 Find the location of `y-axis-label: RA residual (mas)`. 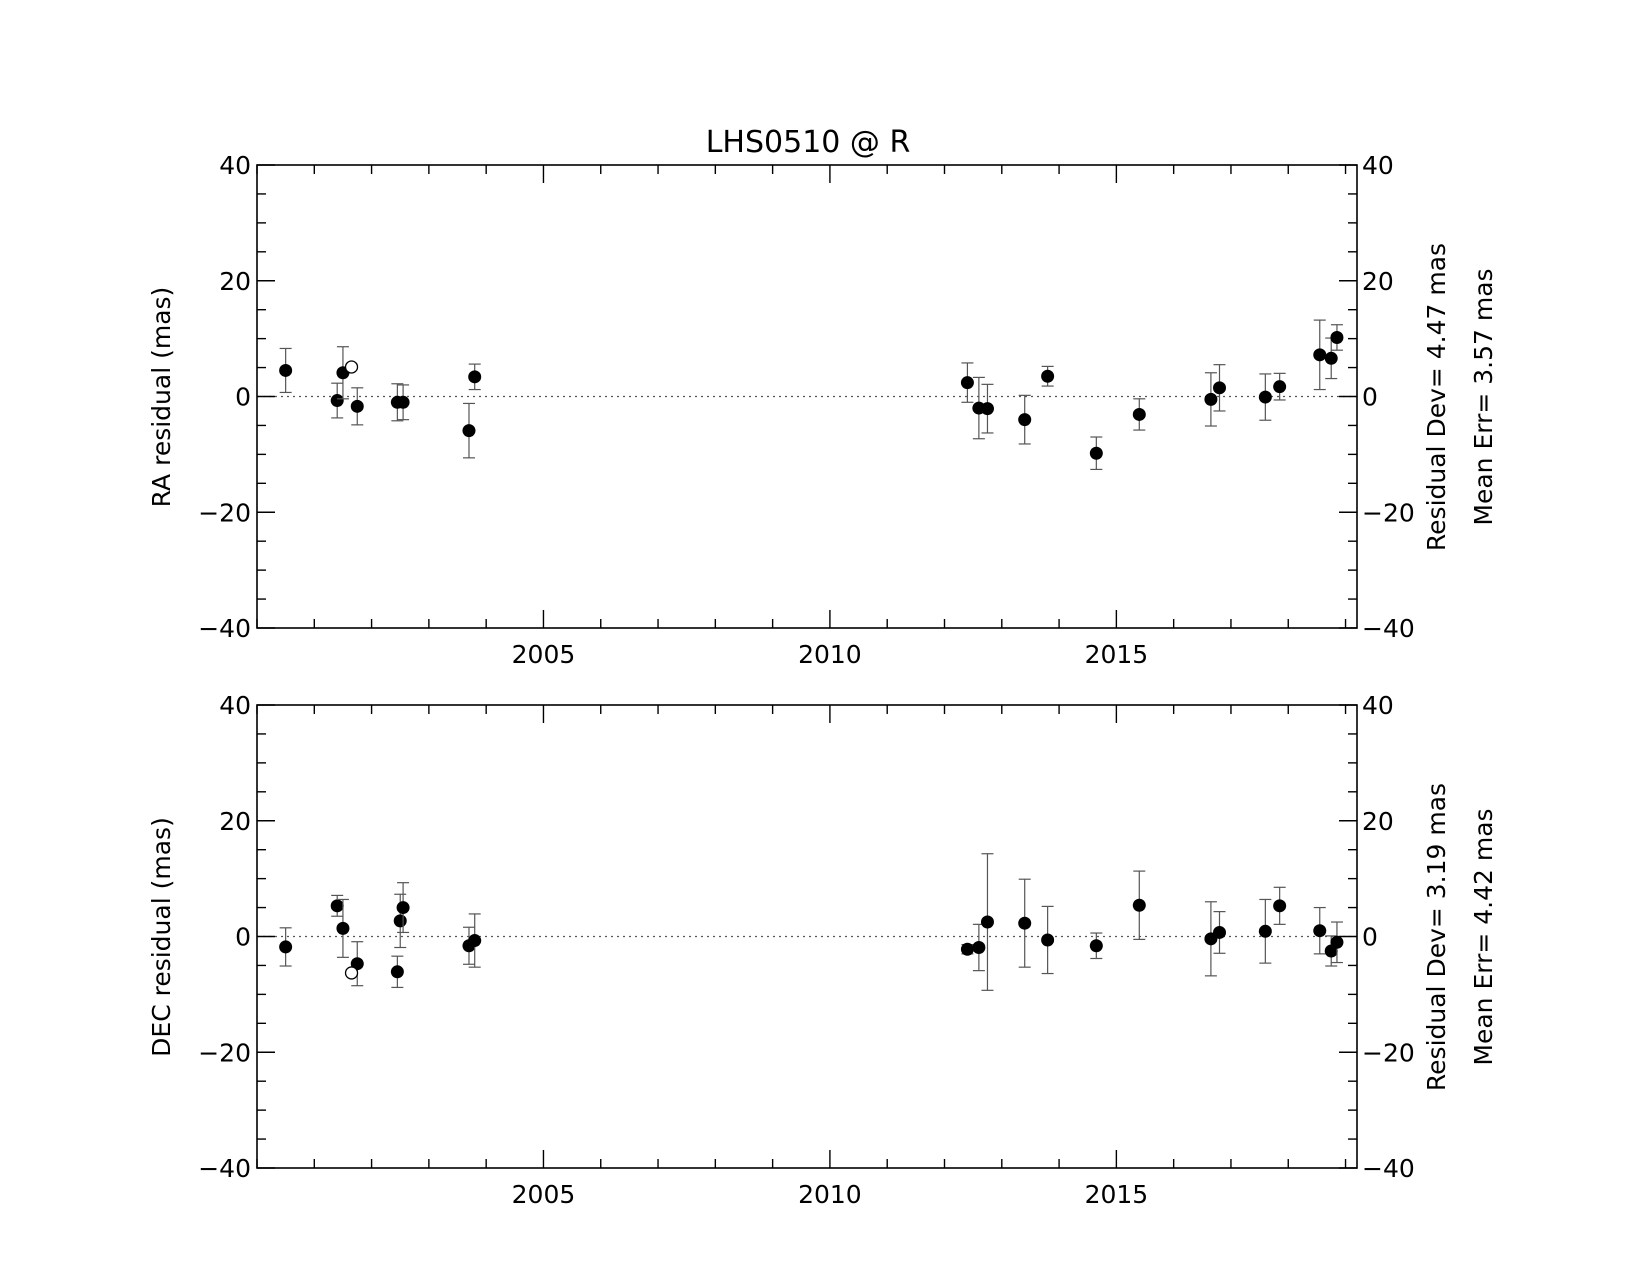

y-axis-label: RA residual (mas) is located at coordinates (161, 397).